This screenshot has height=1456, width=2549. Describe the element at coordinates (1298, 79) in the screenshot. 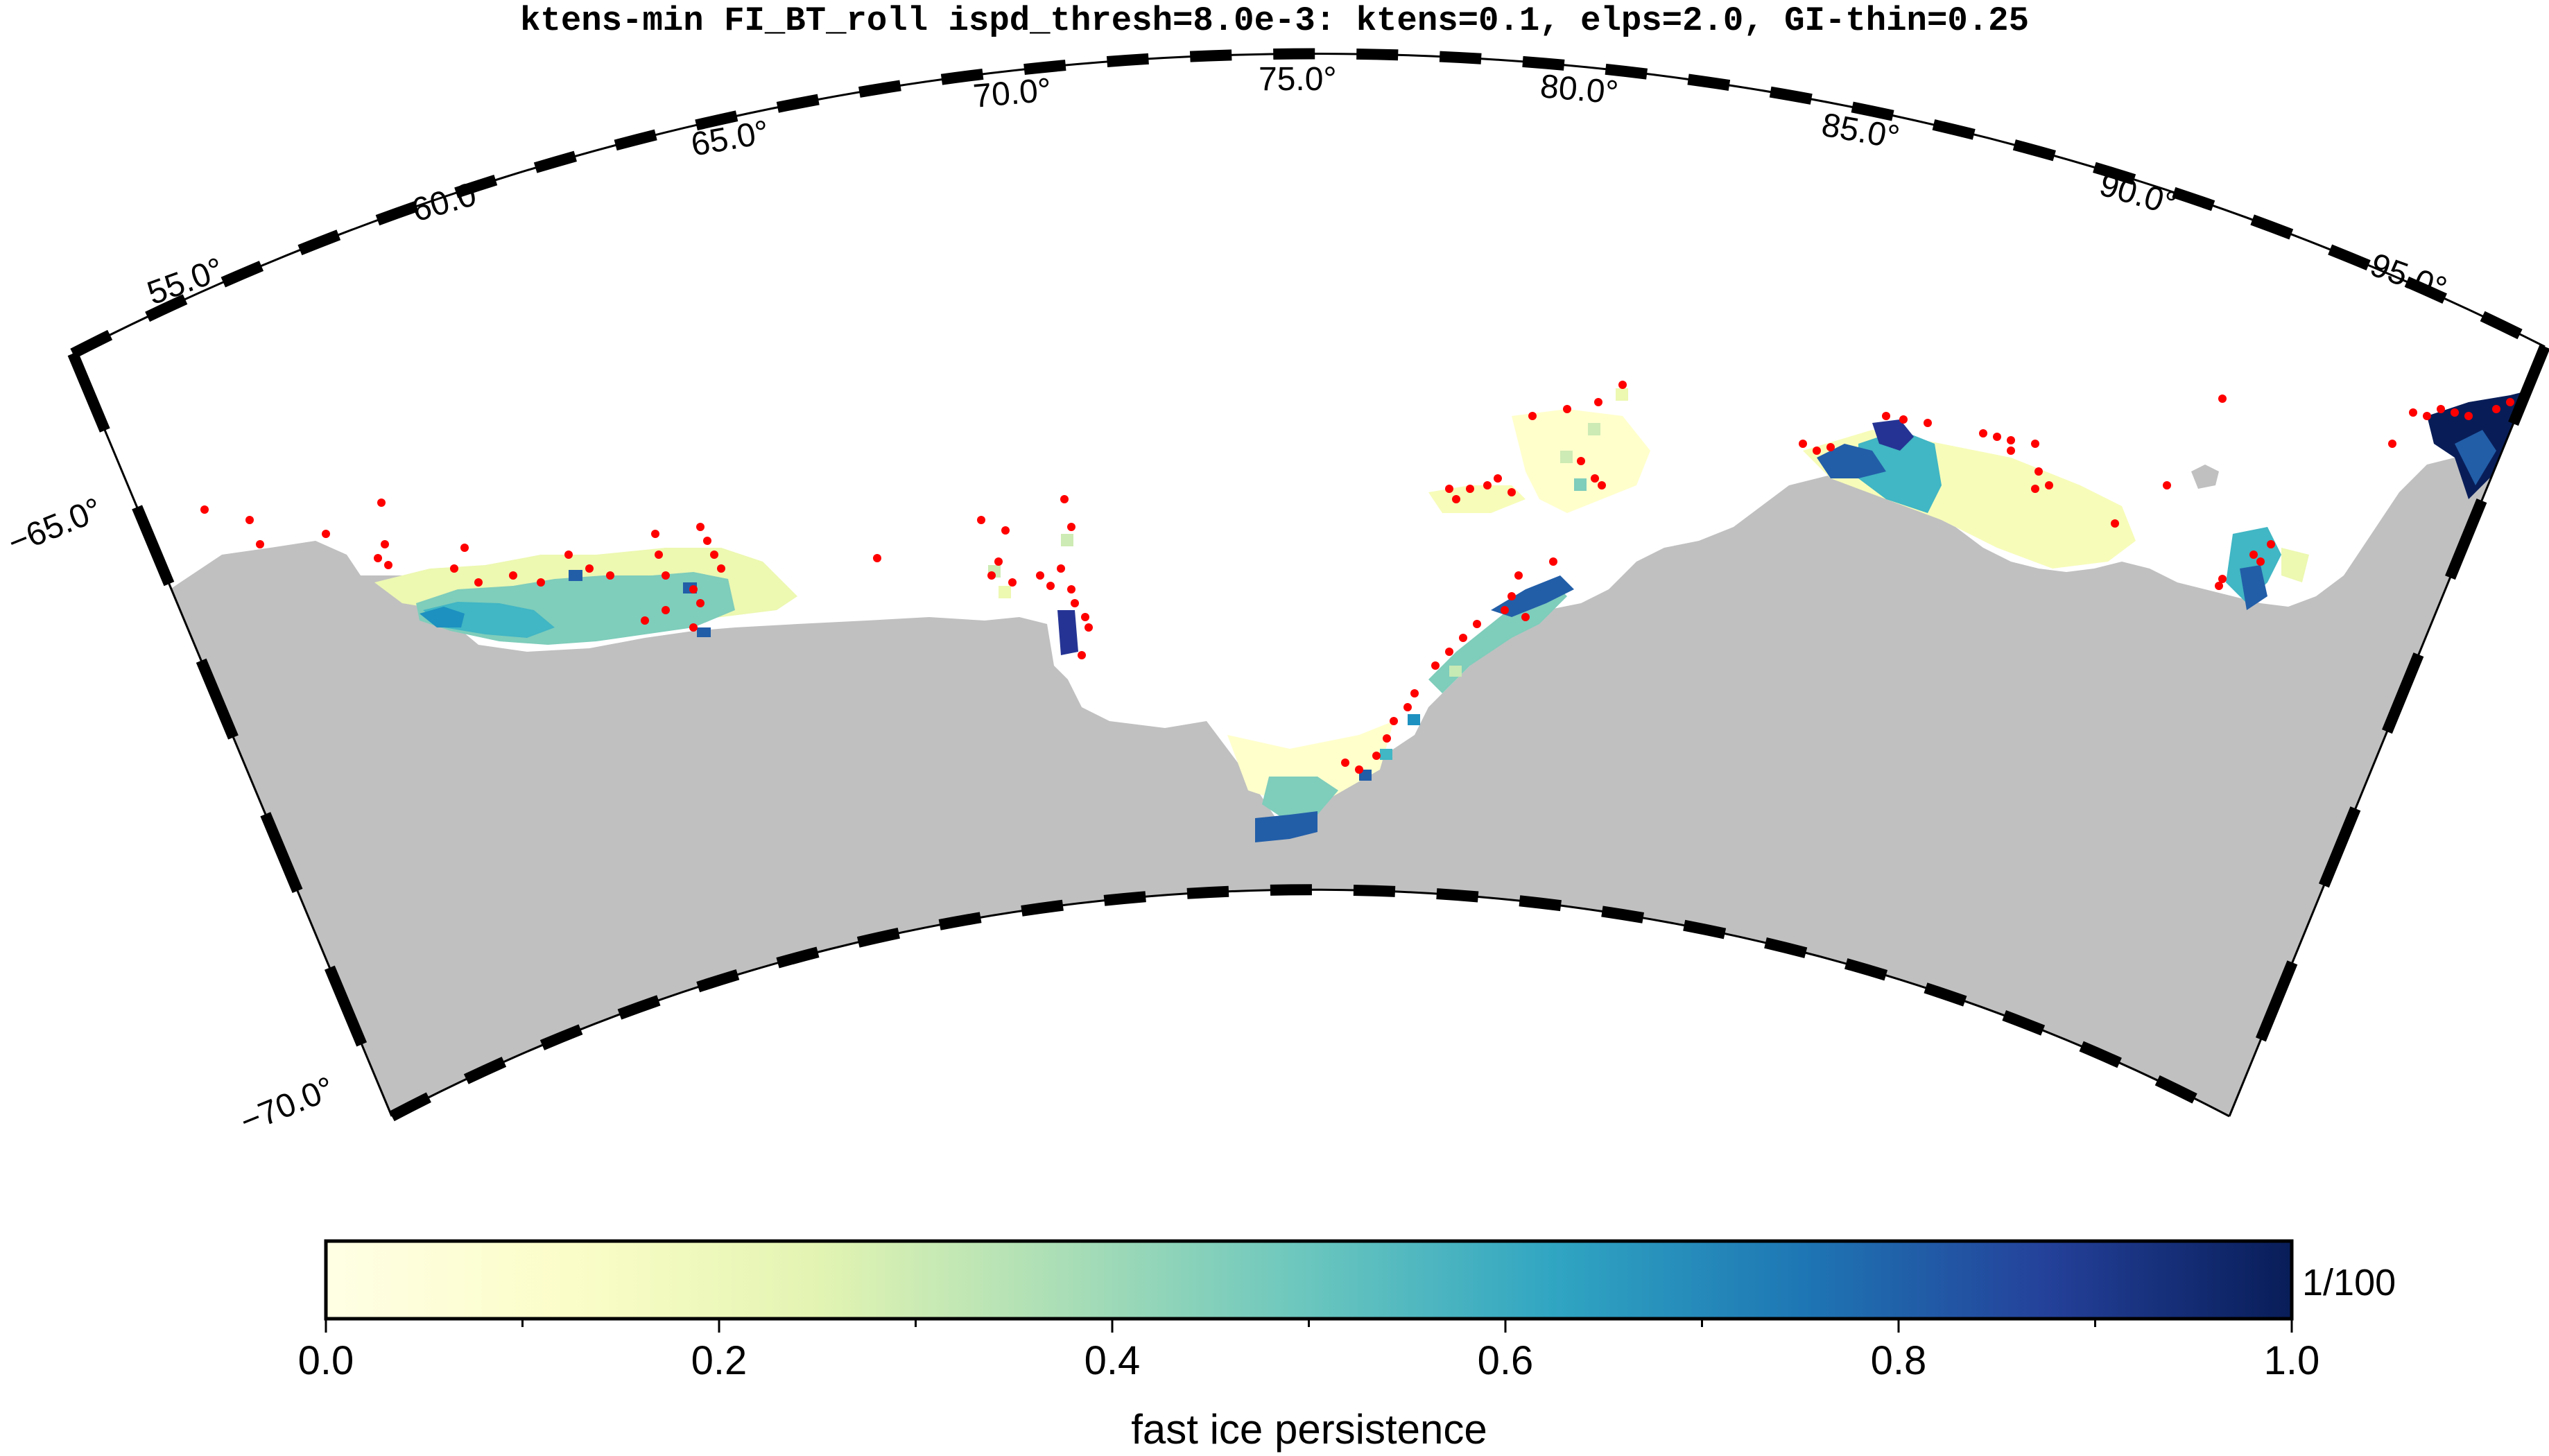

I see `lon-label-75: 75.0°` at that location.